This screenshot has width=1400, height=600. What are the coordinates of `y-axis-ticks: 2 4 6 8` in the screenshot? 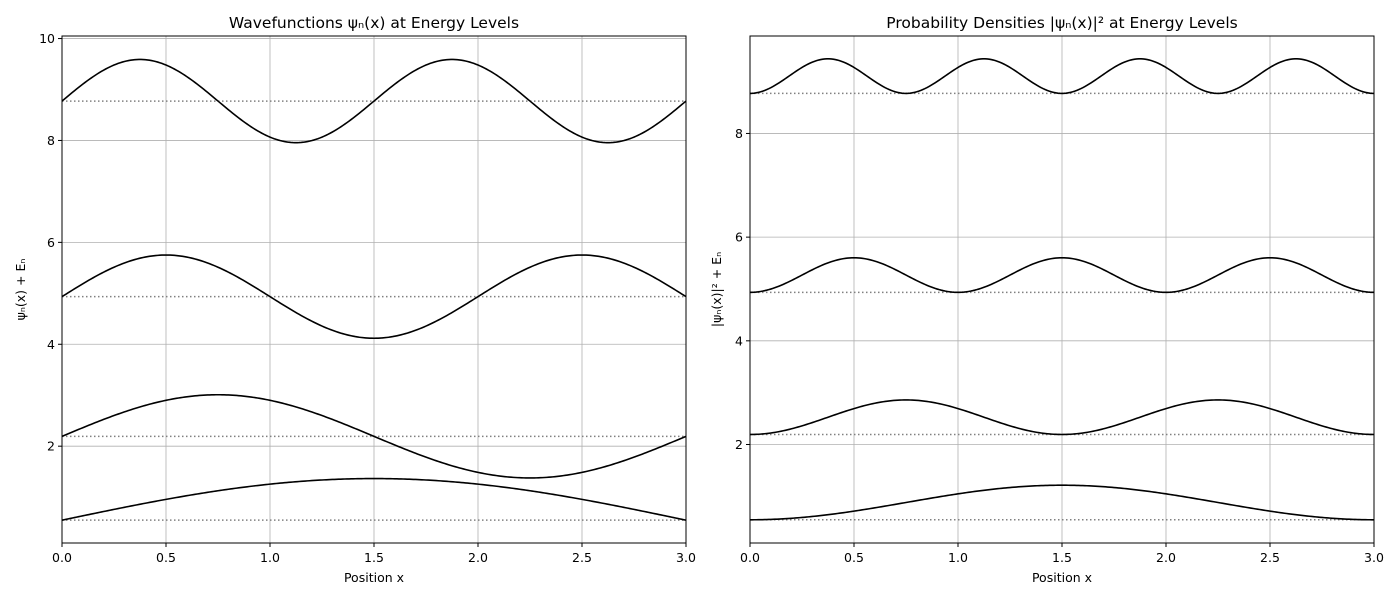 It's located at (742, 289).